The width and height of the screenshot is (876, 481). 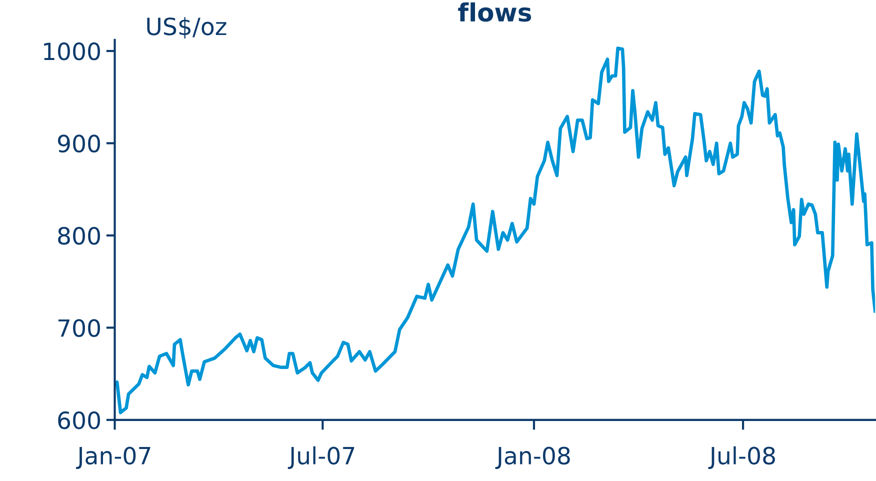 I want to click on y-axis-title: US$/oz, so click(x=186, y=27).